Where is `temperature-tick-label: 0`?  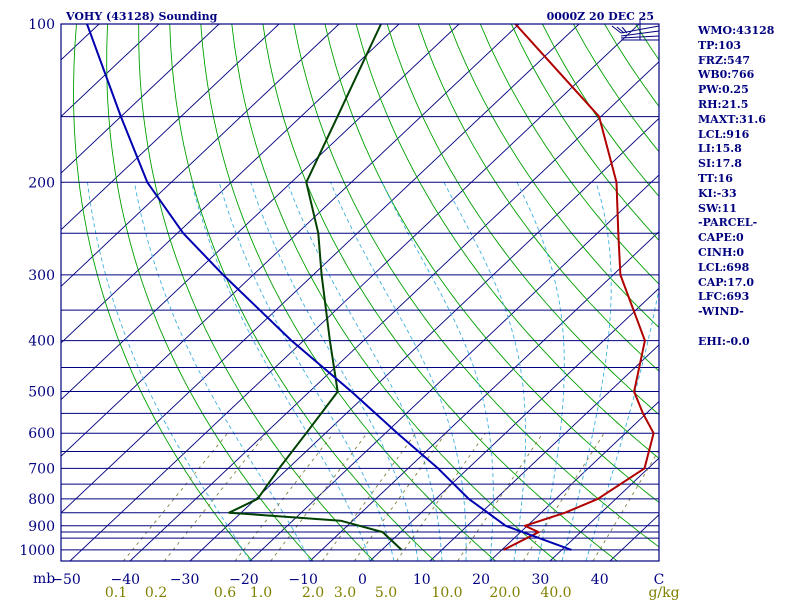
temperature-tick-label: 0 is located at coordinates (362, 580).